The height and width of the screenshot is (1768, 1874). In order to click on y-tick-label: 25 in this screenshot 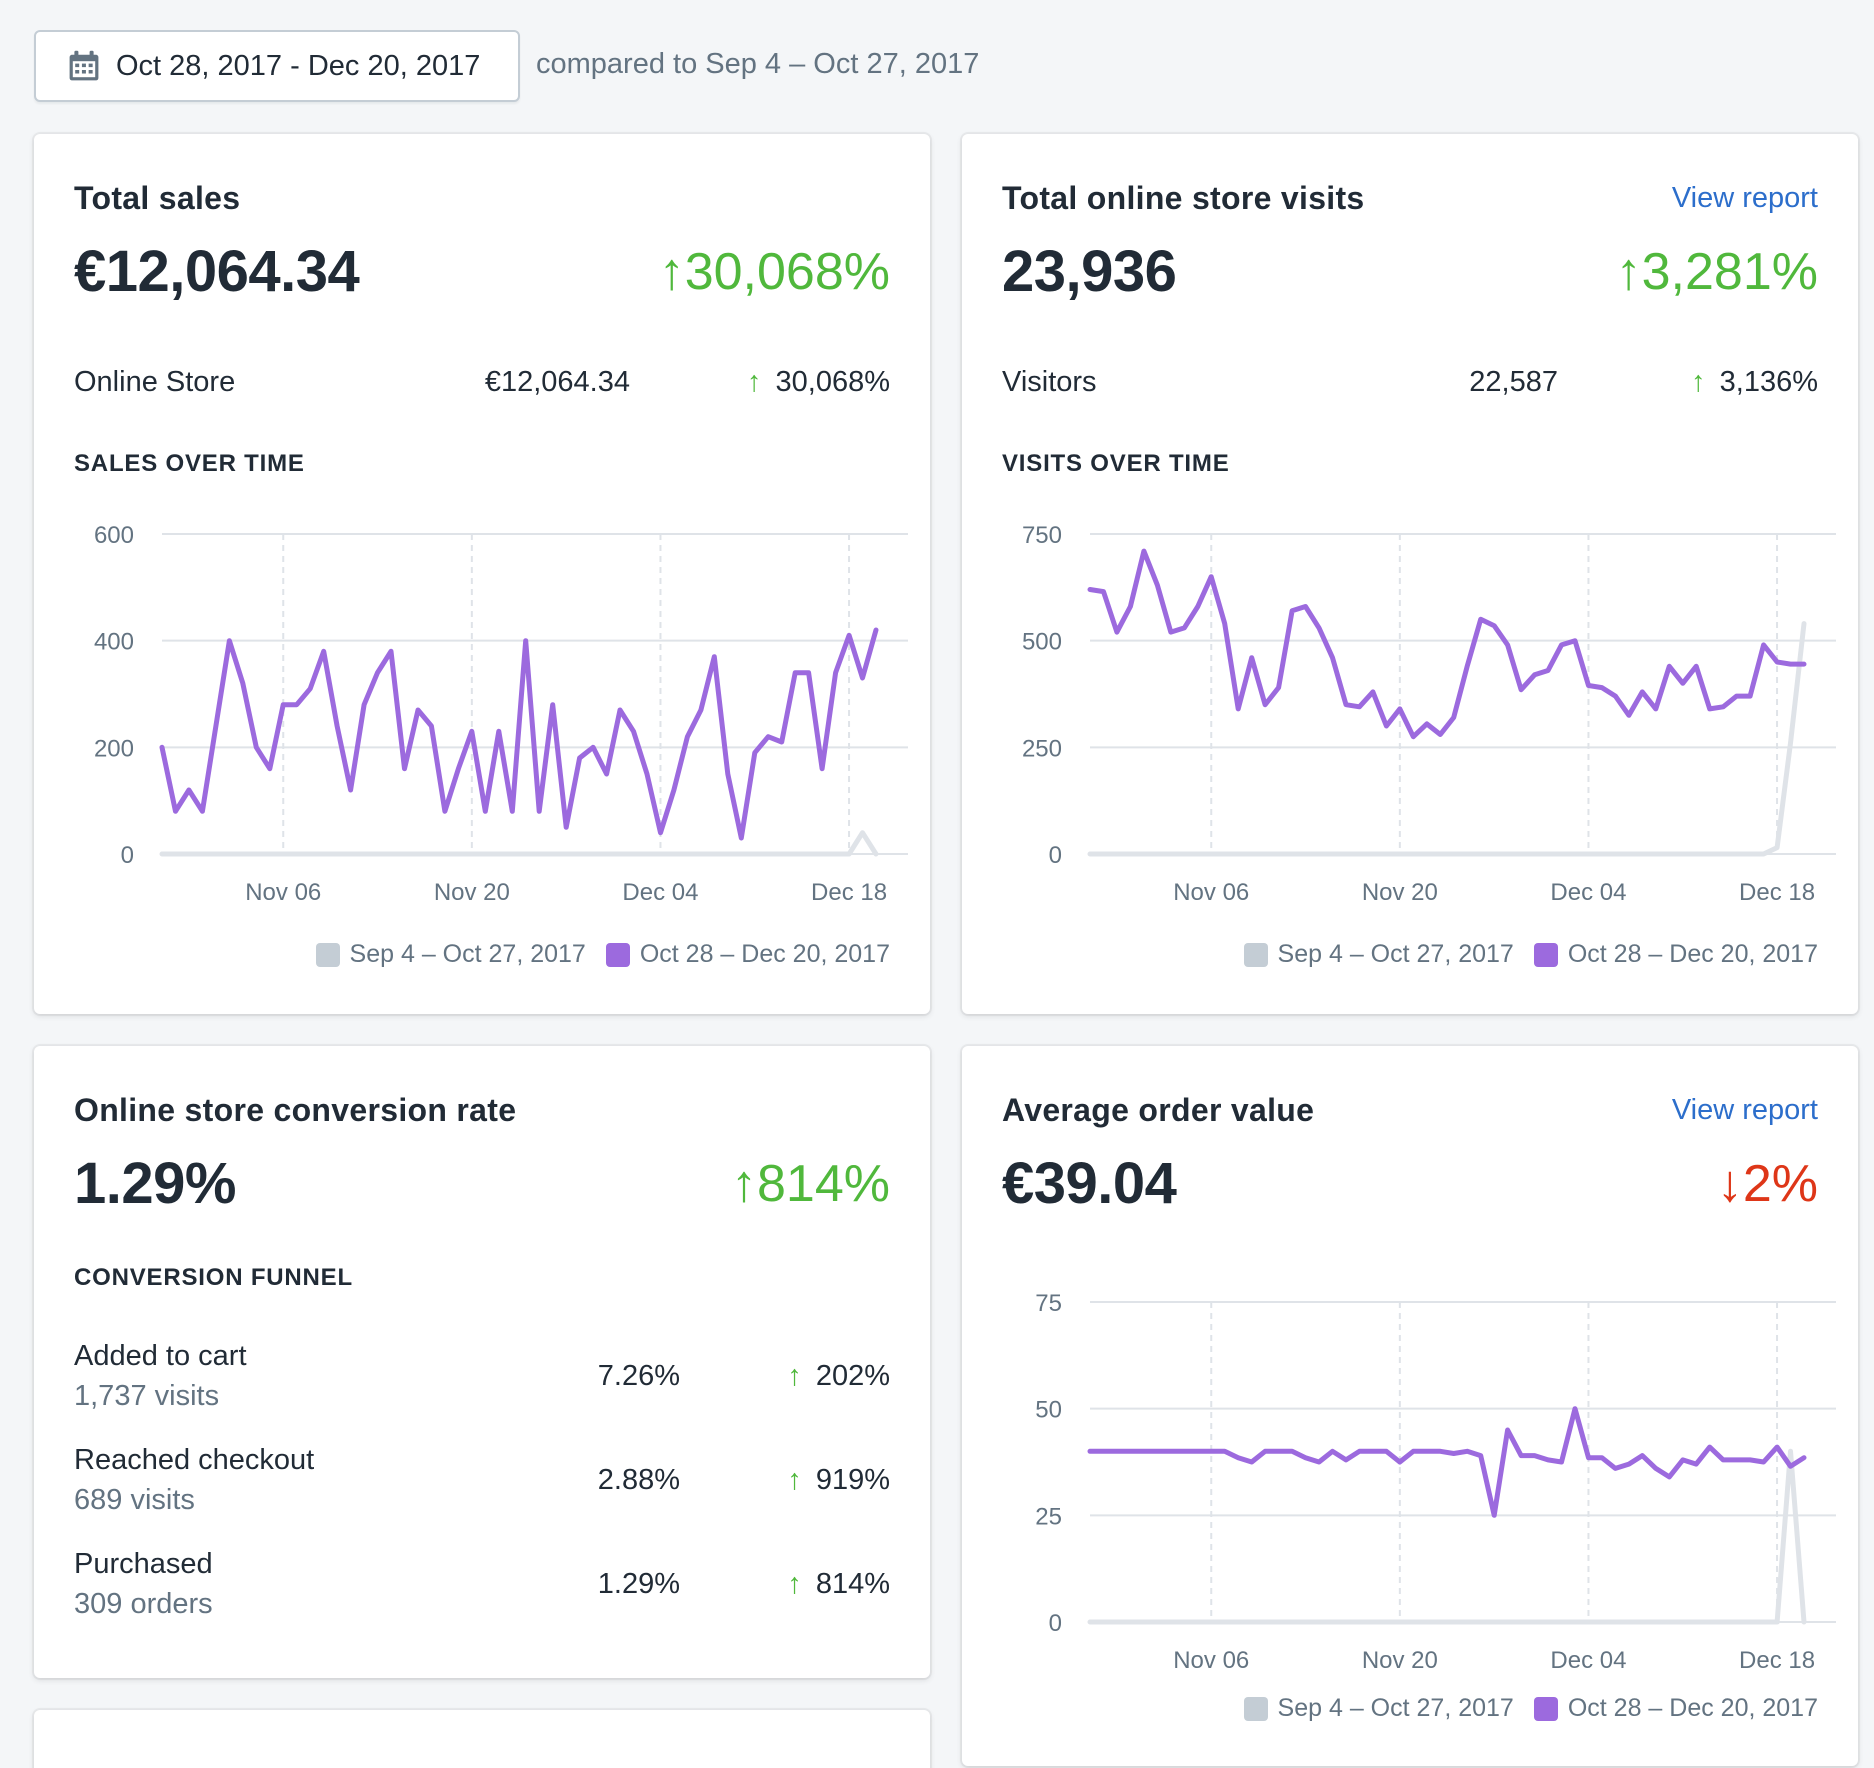, I will do `click(1048, 1516)`.